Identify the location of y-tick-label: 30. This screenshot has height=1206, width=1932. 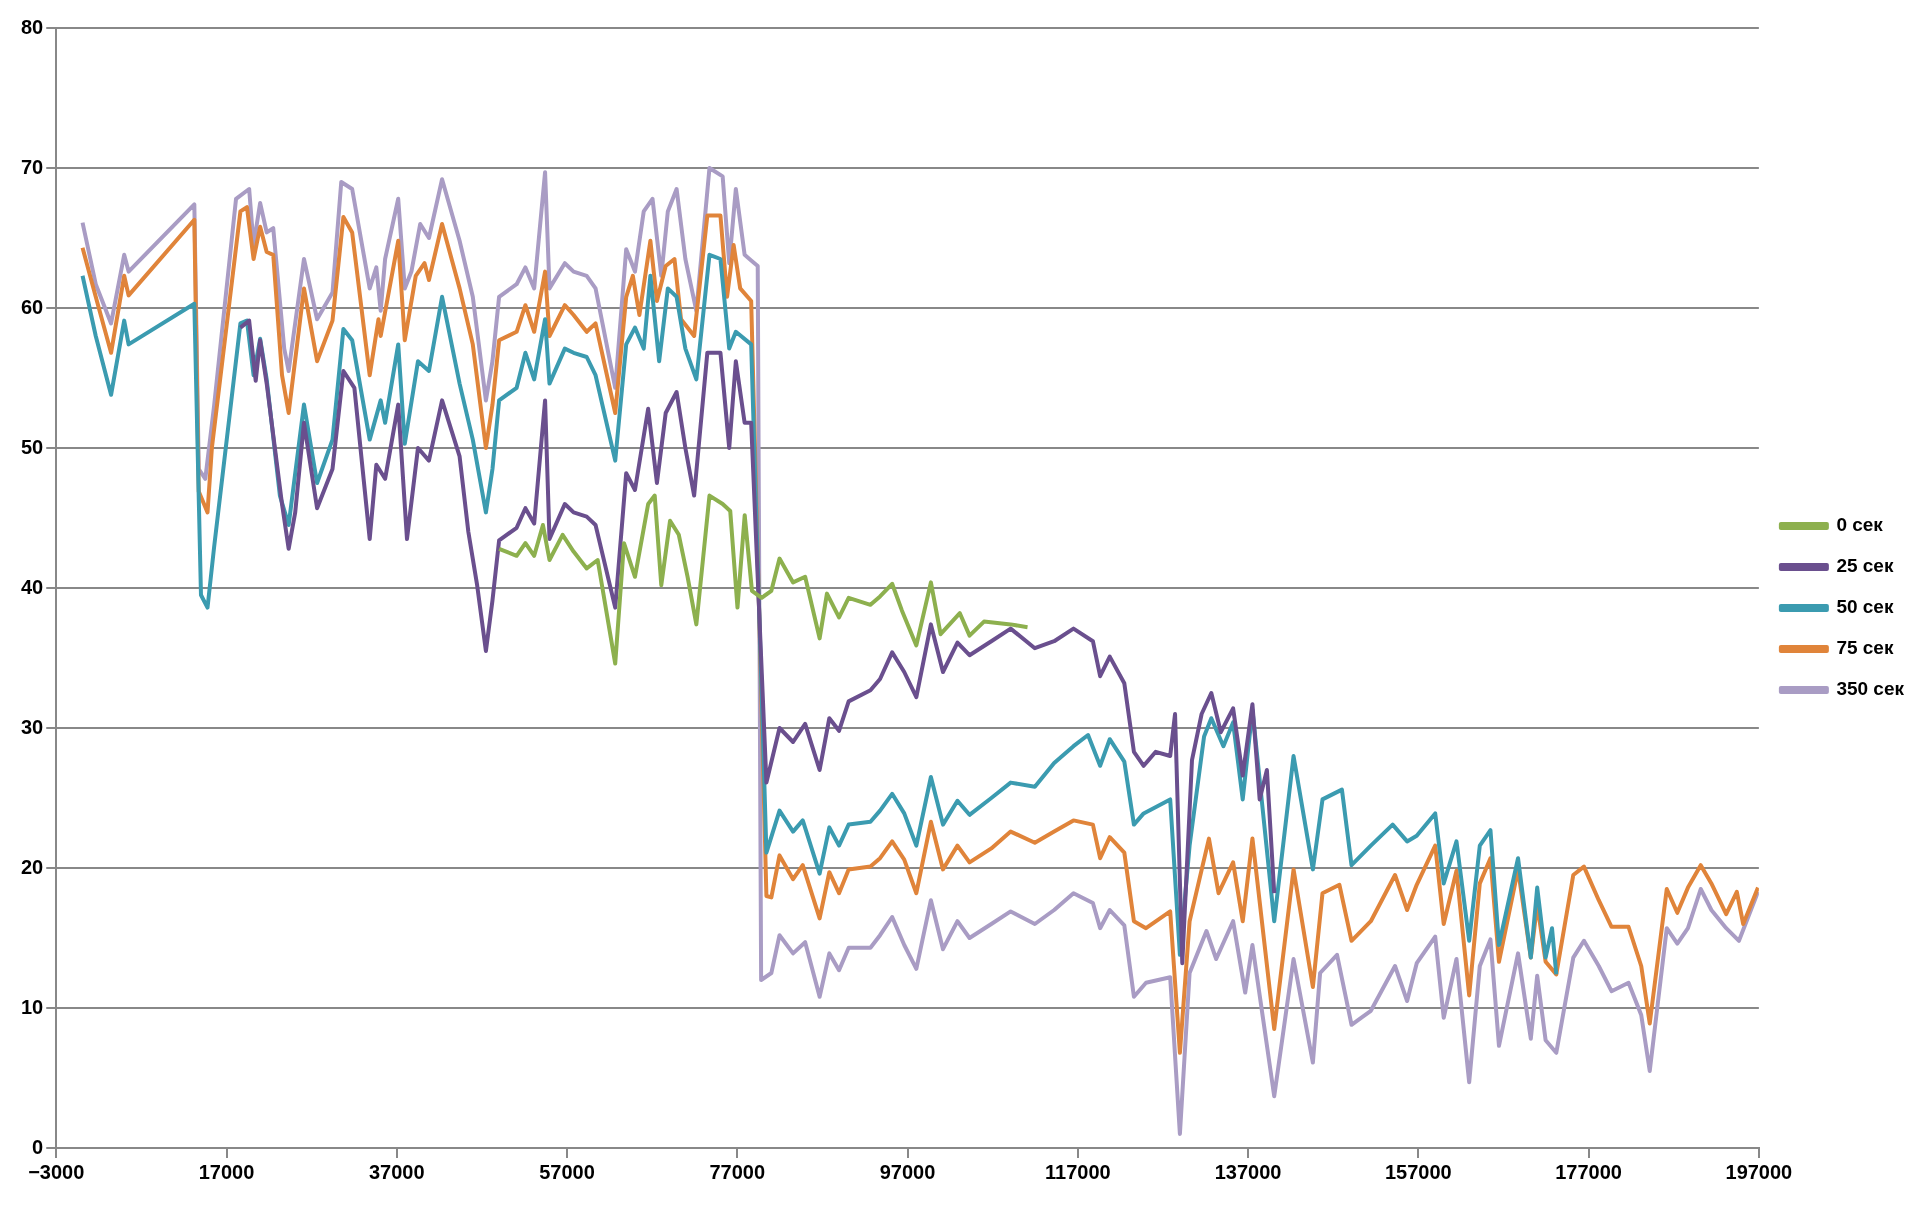
(32, 726).